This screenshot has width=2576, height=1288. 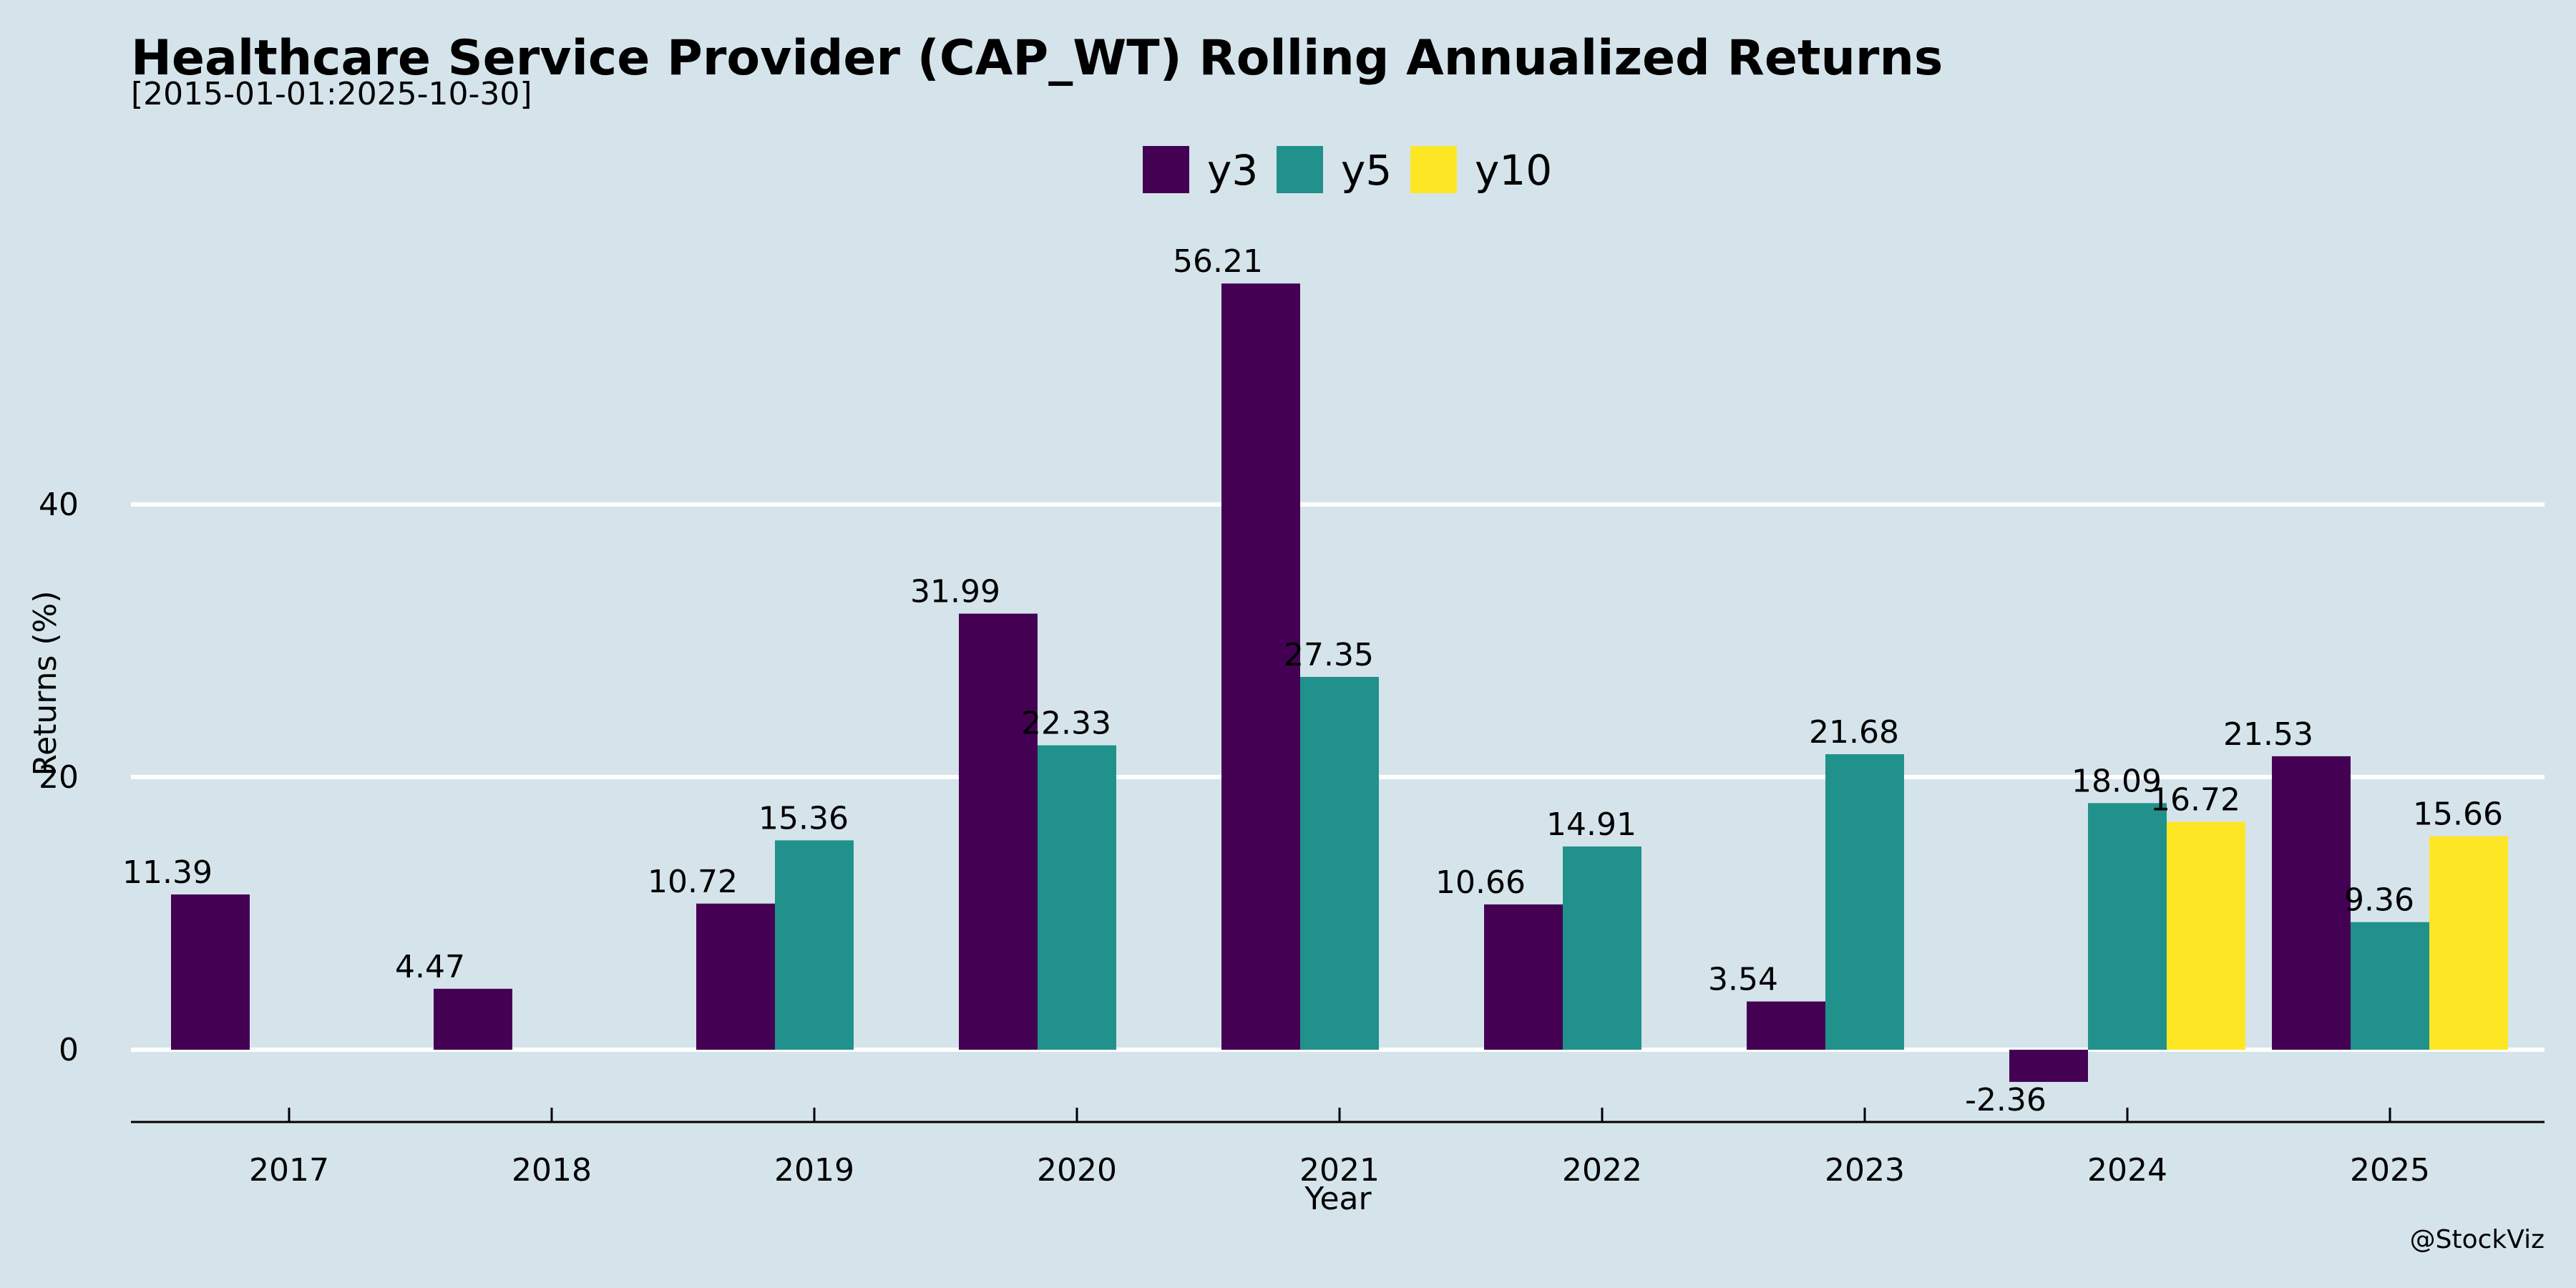 I want to click on data-label-y5-2020: 22.33, so click(x=1066, y=724).